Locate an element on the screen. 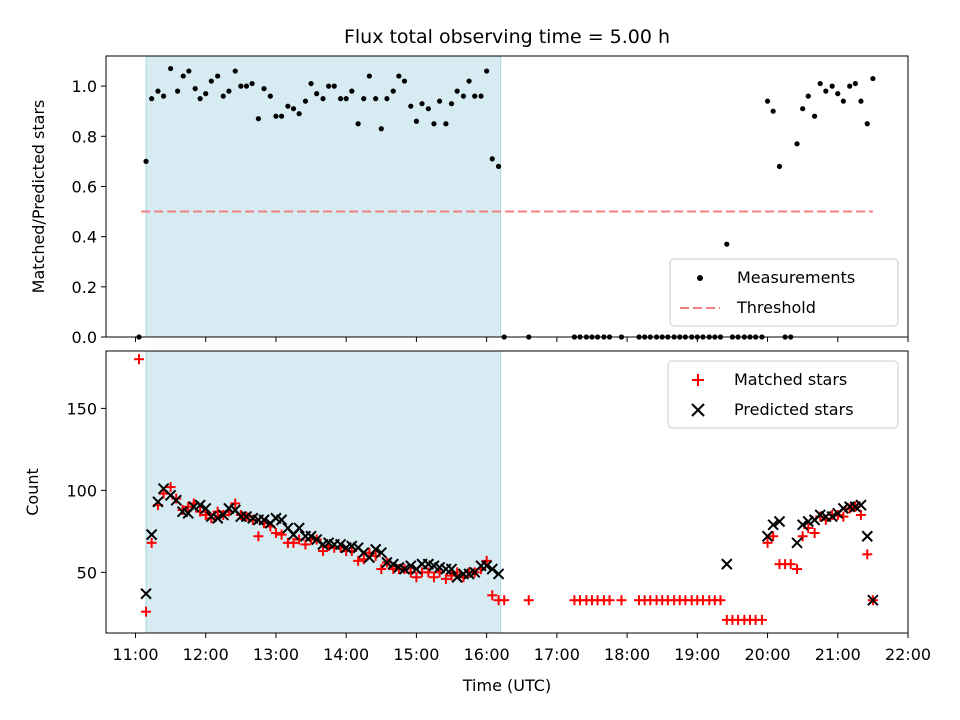 Image resolution: width=960 pixels, height=720 pixels. y-tick-label: 0.2 is located at coordinates (84, 287).